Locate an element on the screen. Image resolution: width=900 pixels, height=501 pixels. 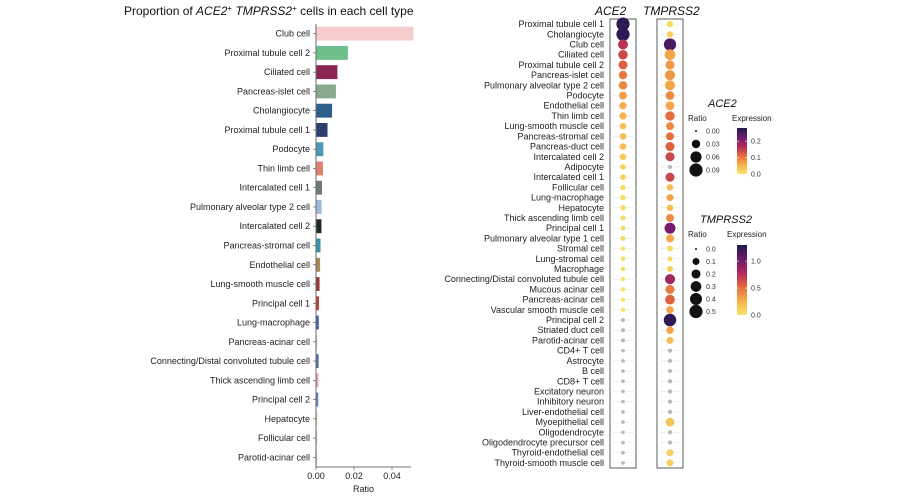
dot-row-label: Lung-smooth muscle cell is located at coordinates (554, 126).